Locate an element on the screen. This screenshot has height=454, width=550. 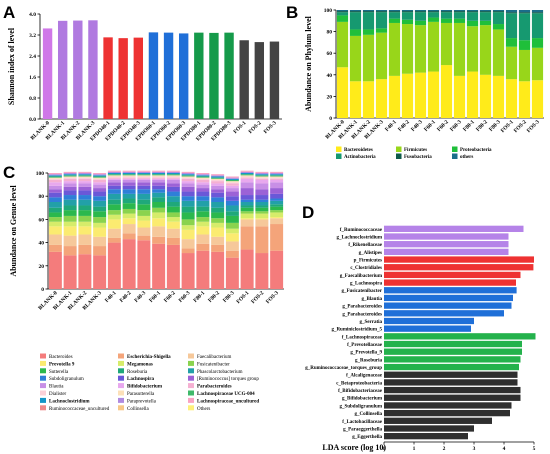
legend-label: Lachnospiraceae UCG-004 is located at coordinates (226, 394).